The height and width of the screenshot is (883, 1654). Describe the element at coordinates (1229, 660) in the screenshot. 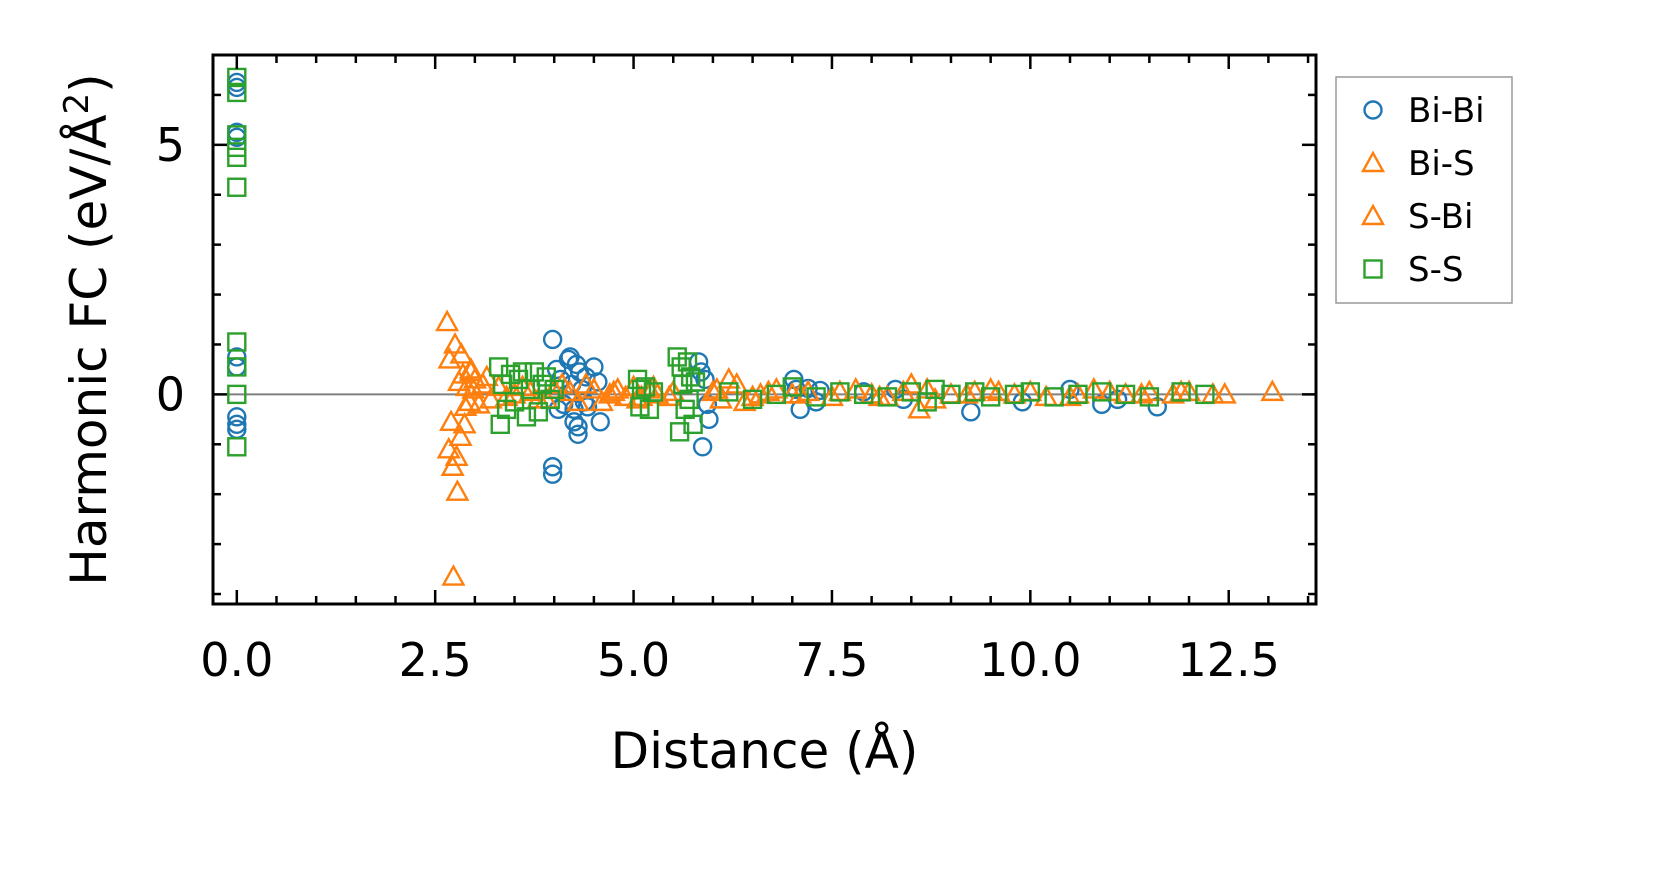

I see `x-tick-label: 12.5` at that location.